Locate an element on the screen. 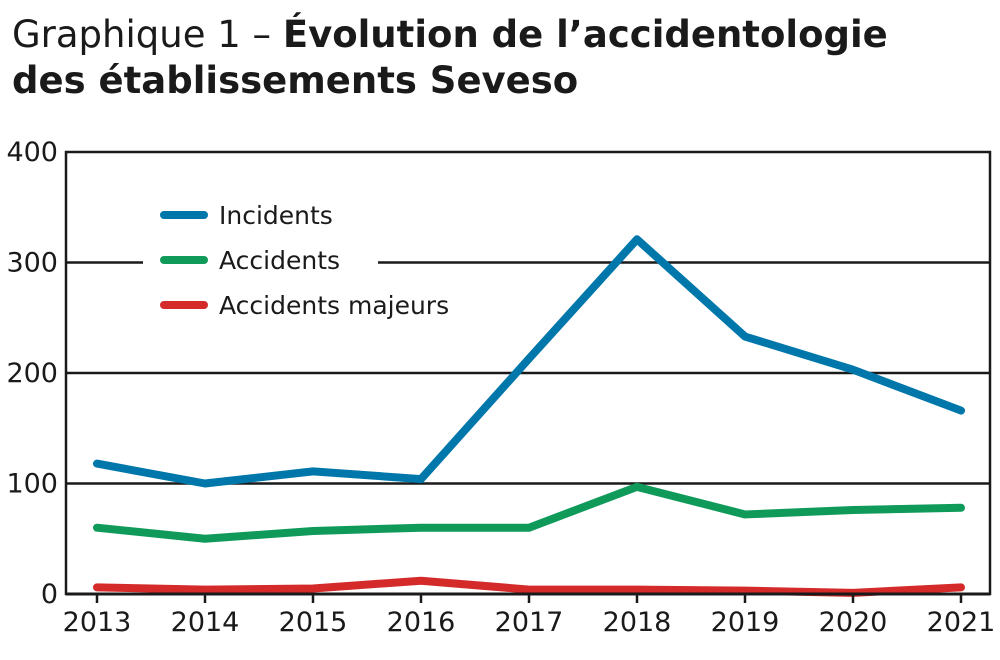  x-tick-label-2018: 2018 is located at coordinates (637, 622).